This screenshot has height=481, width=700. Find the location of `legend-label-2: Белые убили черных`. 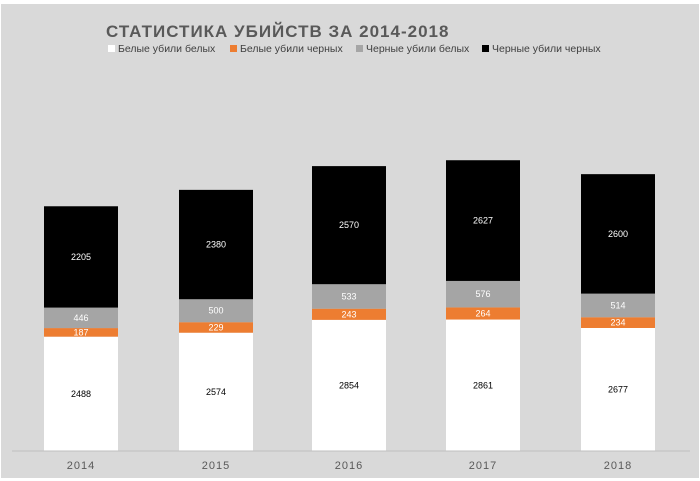

legend-label-2: Белые убили черных is located at coordinates (291, 49).